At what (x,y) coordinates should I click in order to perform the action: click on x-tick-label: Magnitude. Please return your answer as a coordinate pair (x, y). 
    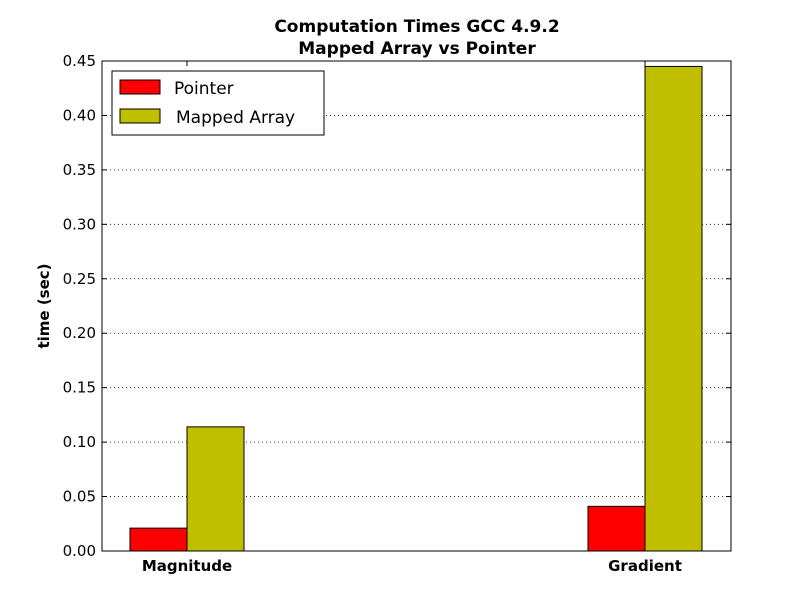
    Looking at the image, I should click on (187, 566).